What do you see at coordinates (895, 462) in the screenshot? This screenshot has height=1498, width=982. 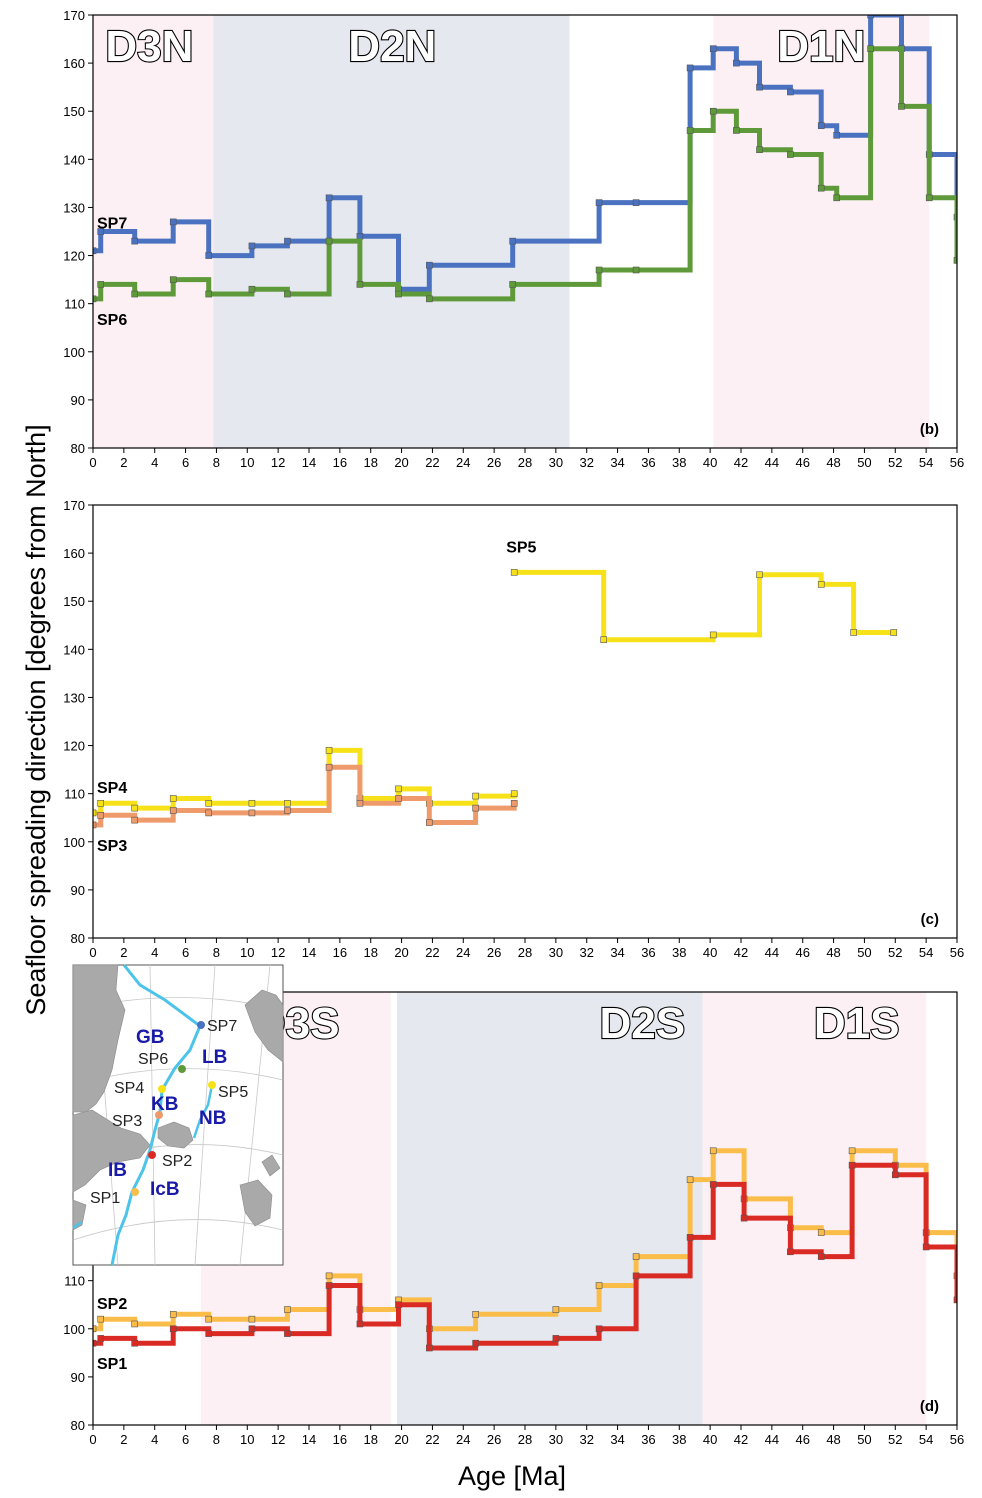 I see `x-tick-label: 52` at bounding box center [895, 462].